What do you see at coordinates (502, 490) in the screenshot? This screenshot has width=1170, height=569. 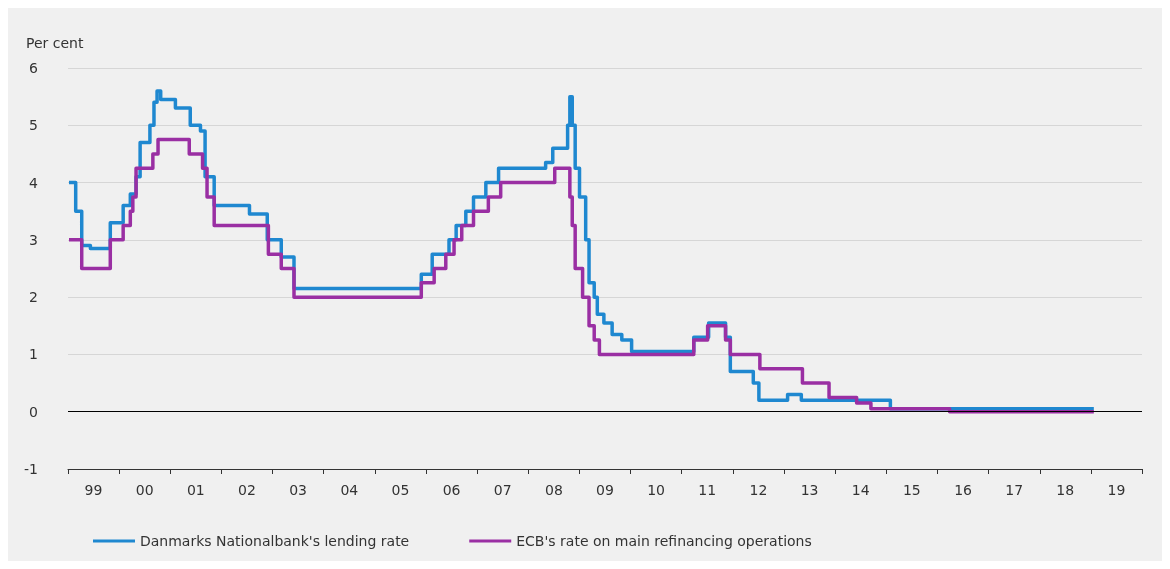 I see `x-tick-label: 07` at bounding box center [502, 490].